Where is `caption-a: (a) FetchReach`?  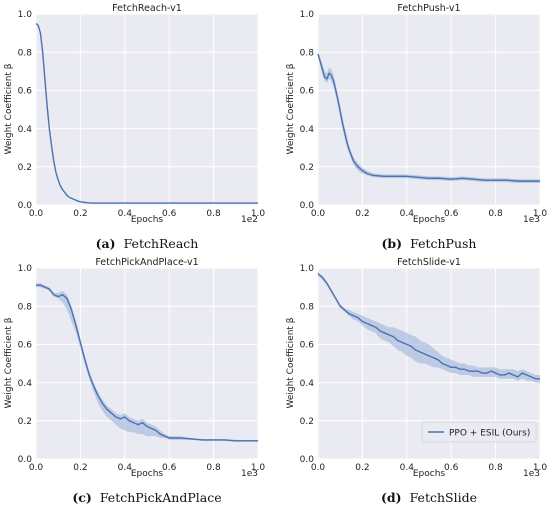
caption-a: (a) FetchReach is located at coordinates (147, 243).